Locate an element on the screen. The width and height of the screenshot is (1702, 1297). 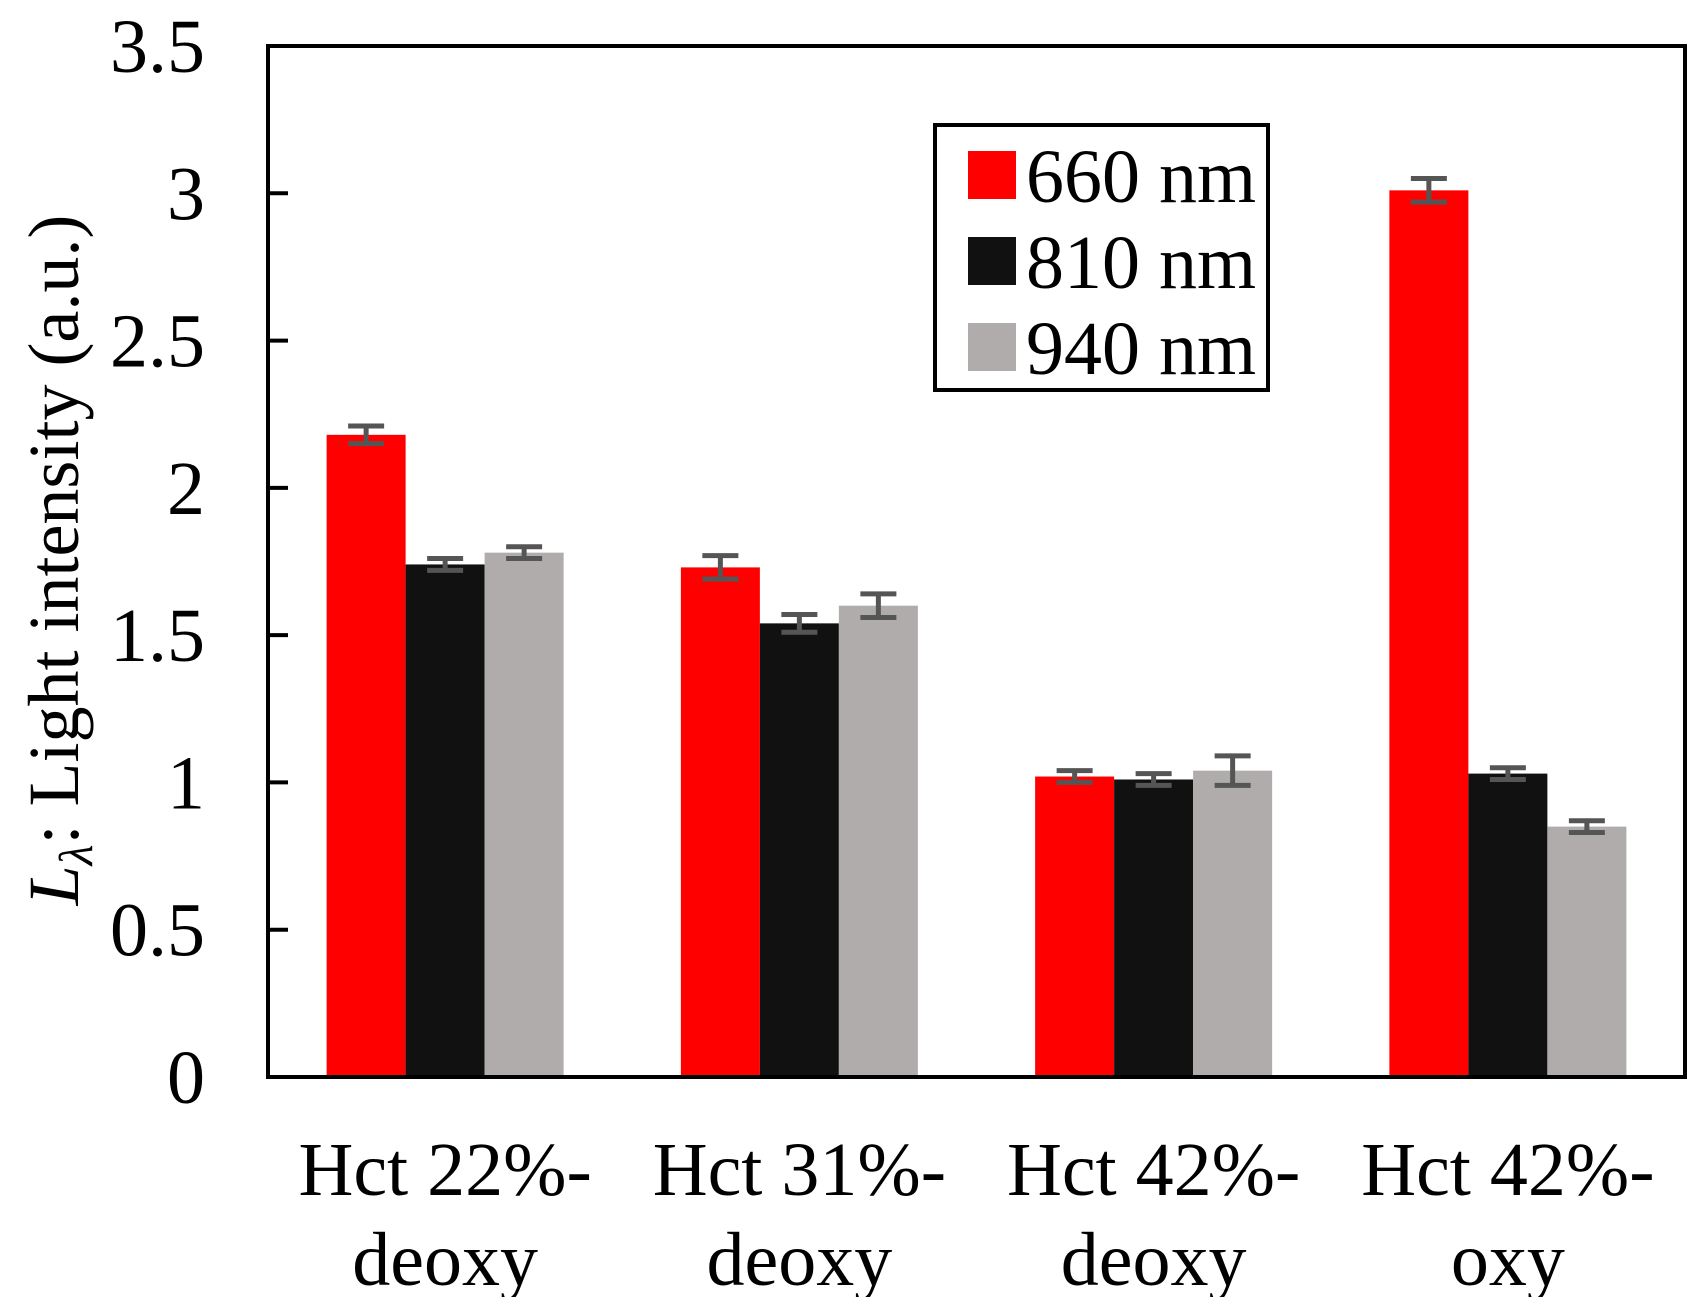
y-tick-label-3: 3 is located at coordinates (186, 194).